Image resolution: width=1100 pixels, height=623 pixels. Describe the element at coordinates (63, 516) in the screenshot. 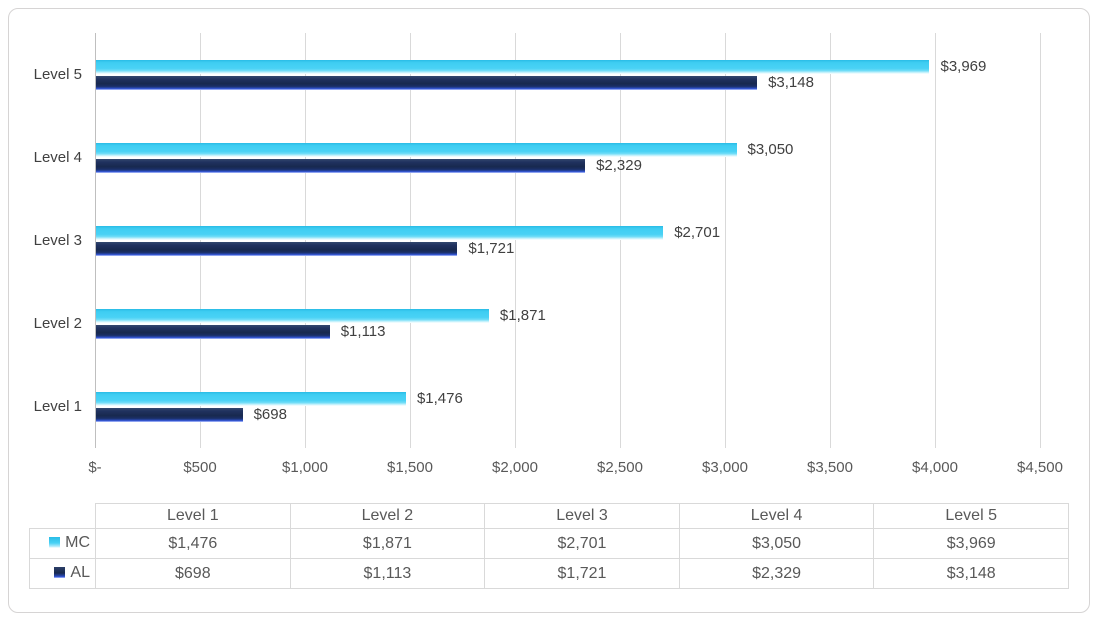

I see `table-corner-cell` at that location.